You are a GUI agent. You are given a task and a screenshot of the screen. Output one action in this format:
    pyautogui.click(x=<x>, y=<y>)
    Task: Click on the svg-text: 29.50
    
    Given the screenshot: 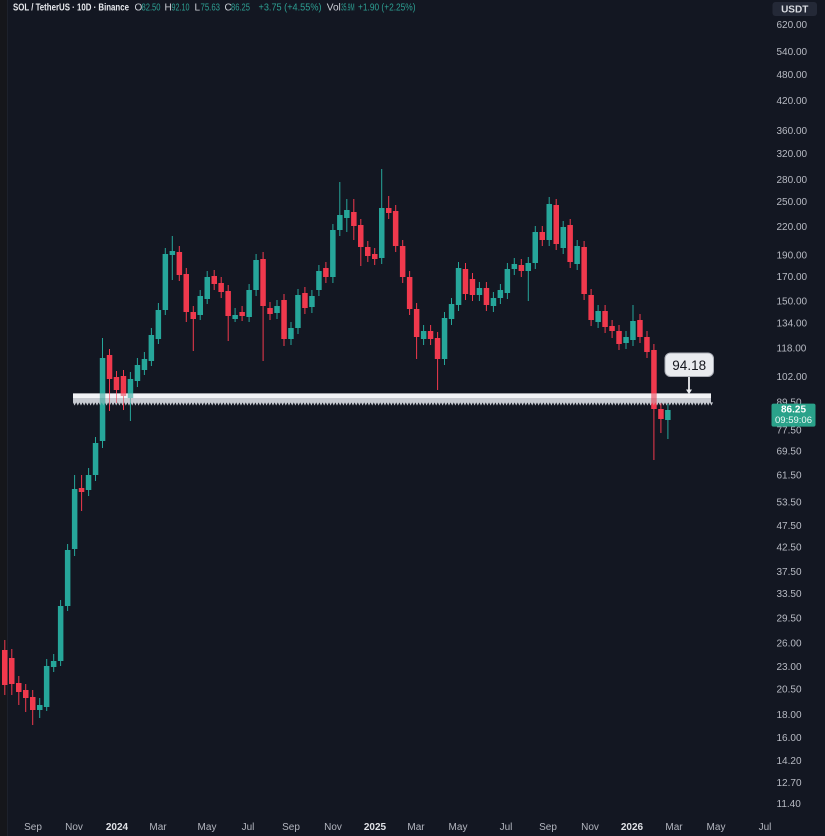 What is the action you would take?
    pyautogui.click(x=789, y=619)
    